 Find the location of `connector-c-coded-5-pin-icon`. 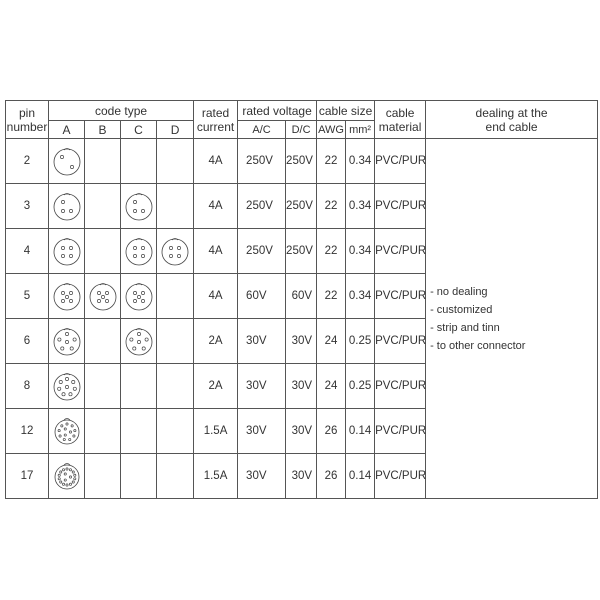

connector-c-coded-5-pin-icon is located at coordinates (138, 297).